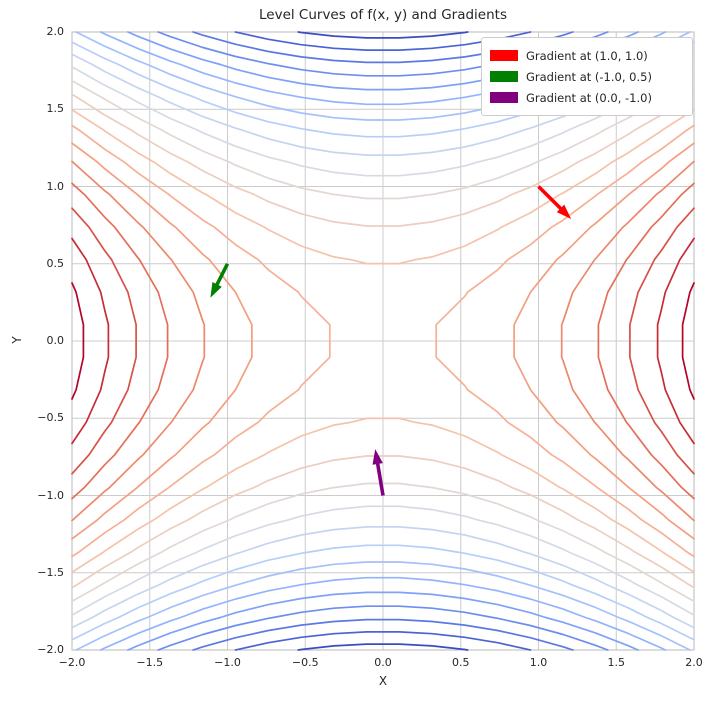  Describe the element at coordinates (55, 109) in the screenshot. I see `y-tick-label: 1.5` at that location.